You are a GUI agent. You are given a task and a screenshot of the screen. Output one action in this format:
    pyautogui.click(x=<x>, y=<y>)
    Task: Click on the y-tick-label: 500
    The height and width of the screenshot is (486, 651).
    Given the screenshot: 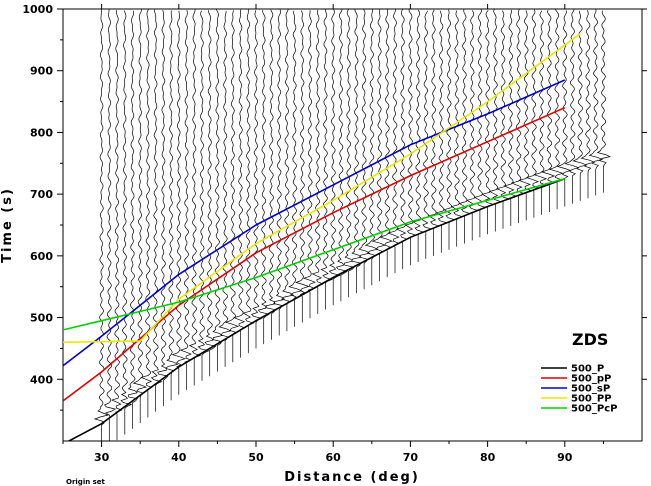 What is the action you would take?
    pyautogui.click(x=41, y=318)
    